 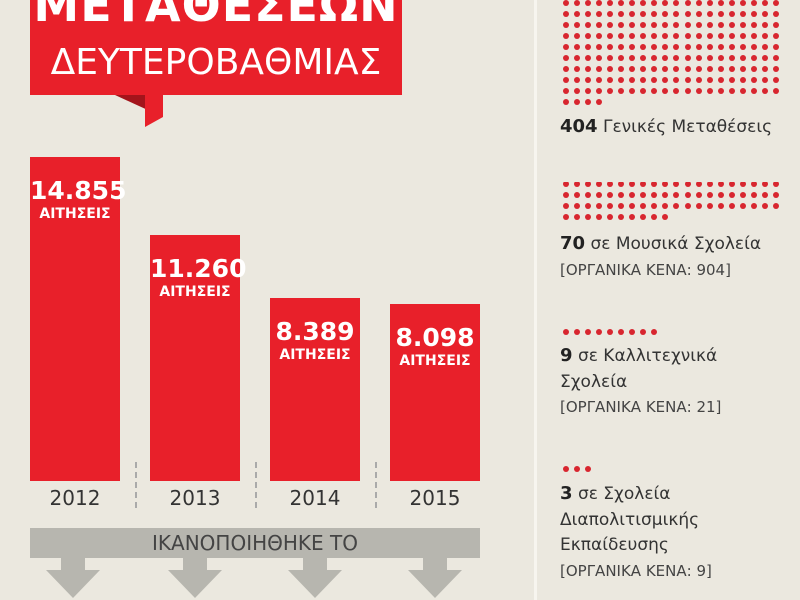 What do you see at coordinates (535, 300) in the screenshot?
I see `column-divider` at bounding box center [535, 300].